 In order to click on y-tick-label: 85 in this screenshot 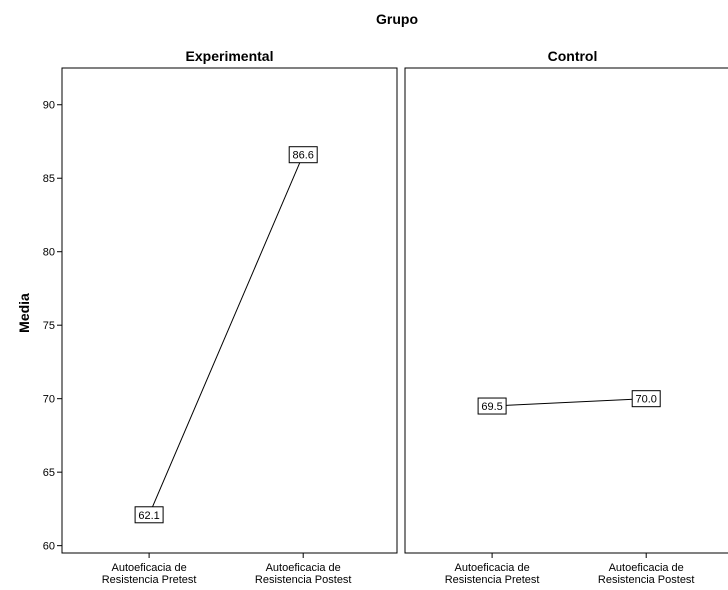, I will do `click(49, 179)`.